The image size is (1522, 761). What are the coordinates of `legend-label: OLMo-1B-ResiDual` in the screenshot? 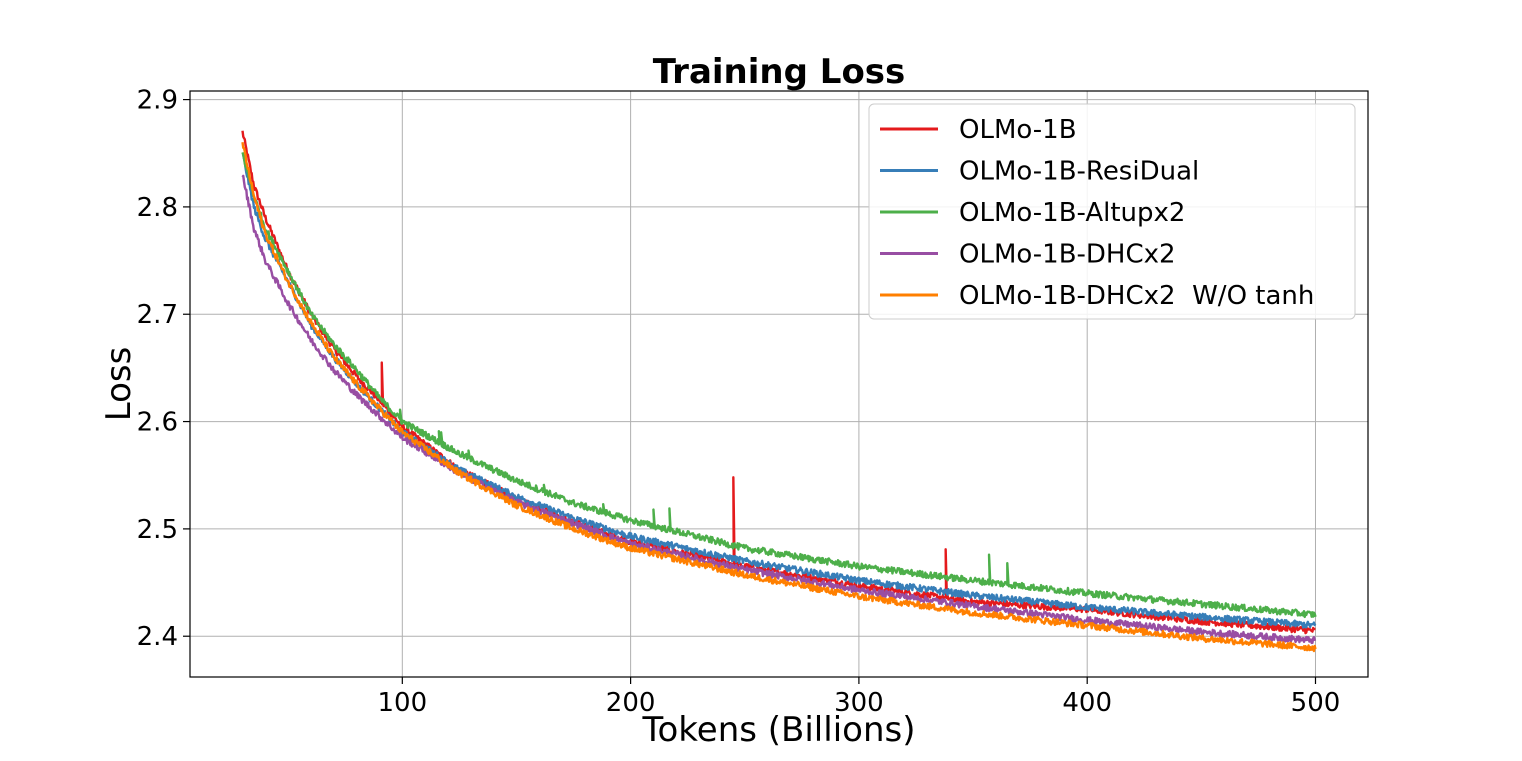 It's located at (1079, 172).